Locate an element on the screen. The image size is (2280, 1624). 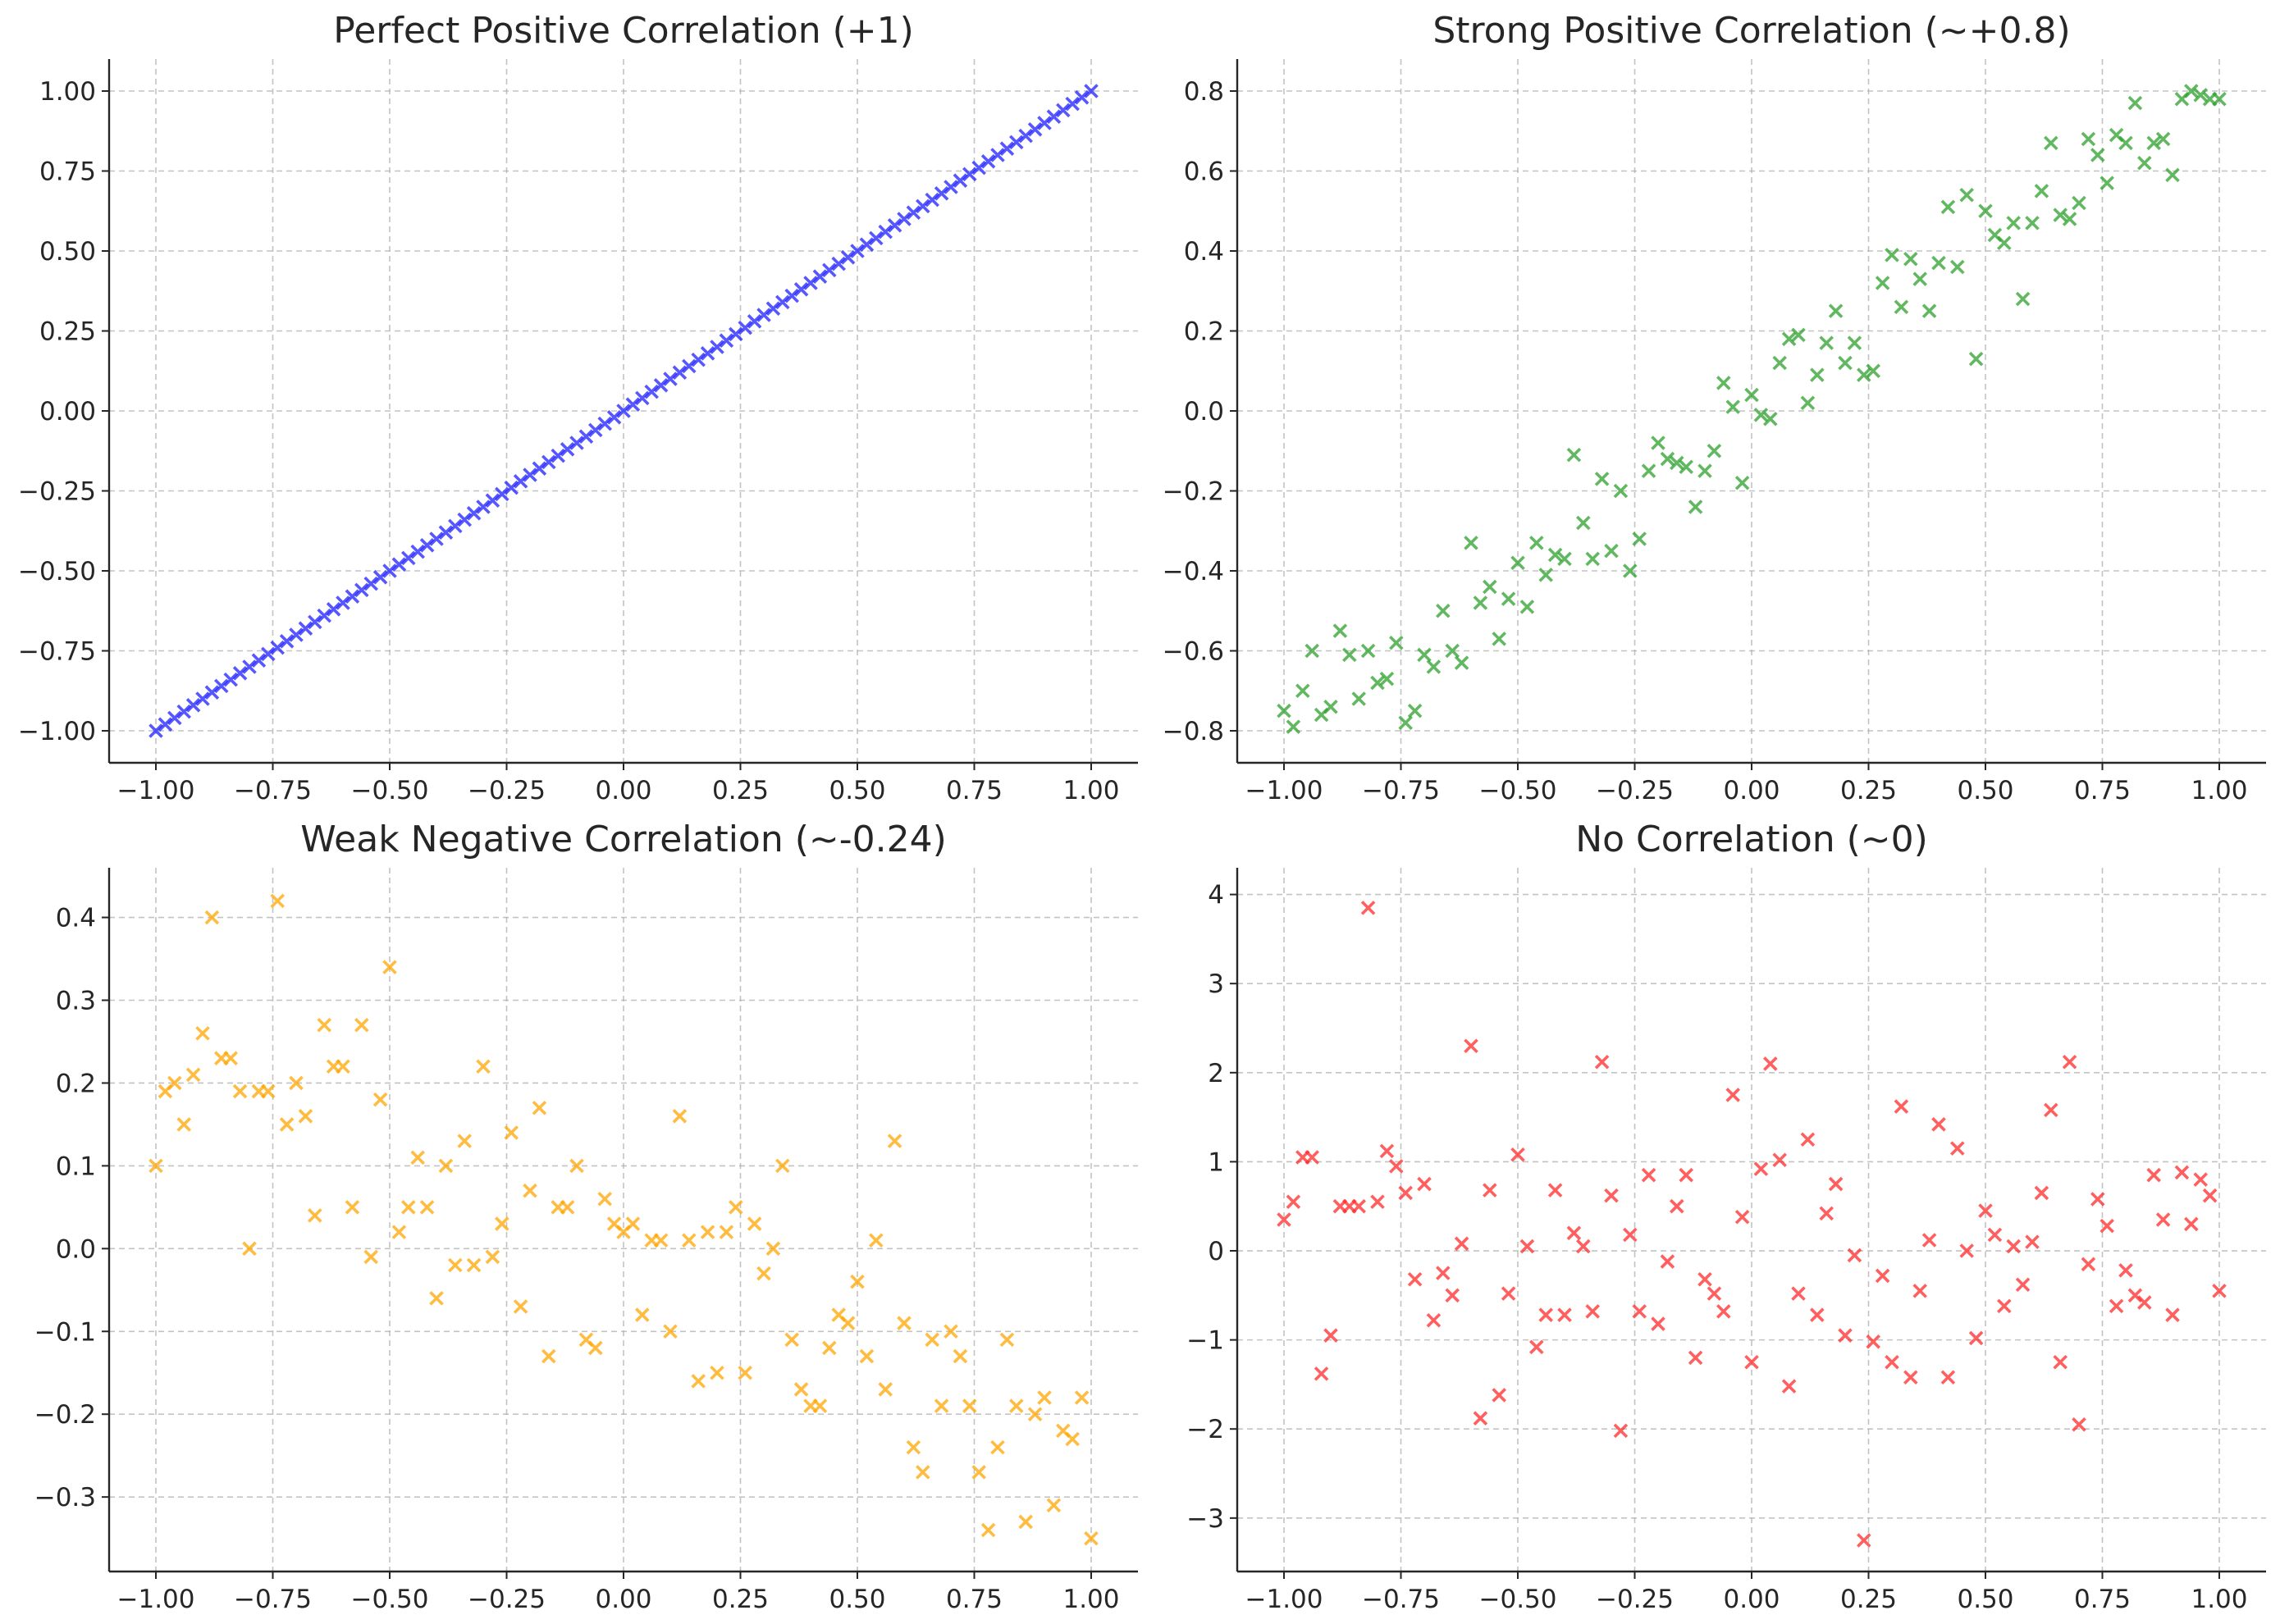
y-tick-label: 0 is located at coordinates (1216, 1251).